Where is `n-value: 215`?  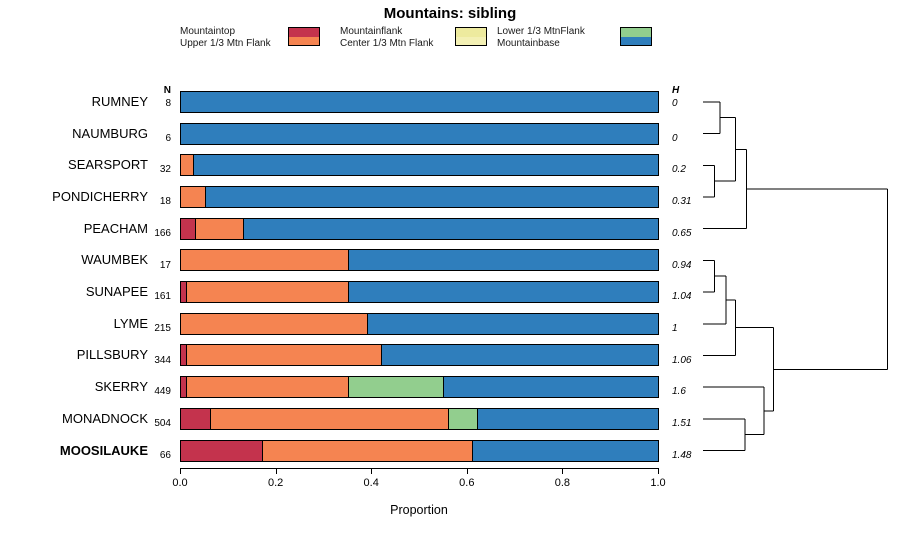 n-value: 215 is located at coordinates (162, 328).